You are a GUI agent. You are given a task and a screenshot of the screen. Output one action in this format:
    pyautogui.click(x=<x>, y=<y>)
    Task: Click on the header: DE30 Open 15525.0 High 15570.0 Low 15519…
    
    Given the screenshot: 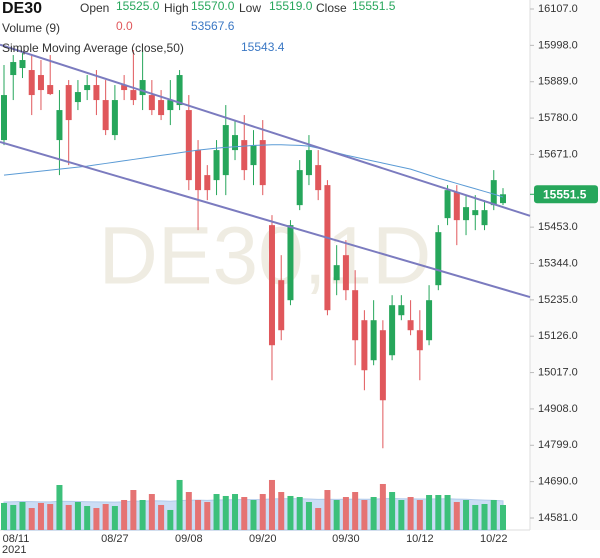 What is the action you would take?
    pyautogui.click(x=199, y=27)
    